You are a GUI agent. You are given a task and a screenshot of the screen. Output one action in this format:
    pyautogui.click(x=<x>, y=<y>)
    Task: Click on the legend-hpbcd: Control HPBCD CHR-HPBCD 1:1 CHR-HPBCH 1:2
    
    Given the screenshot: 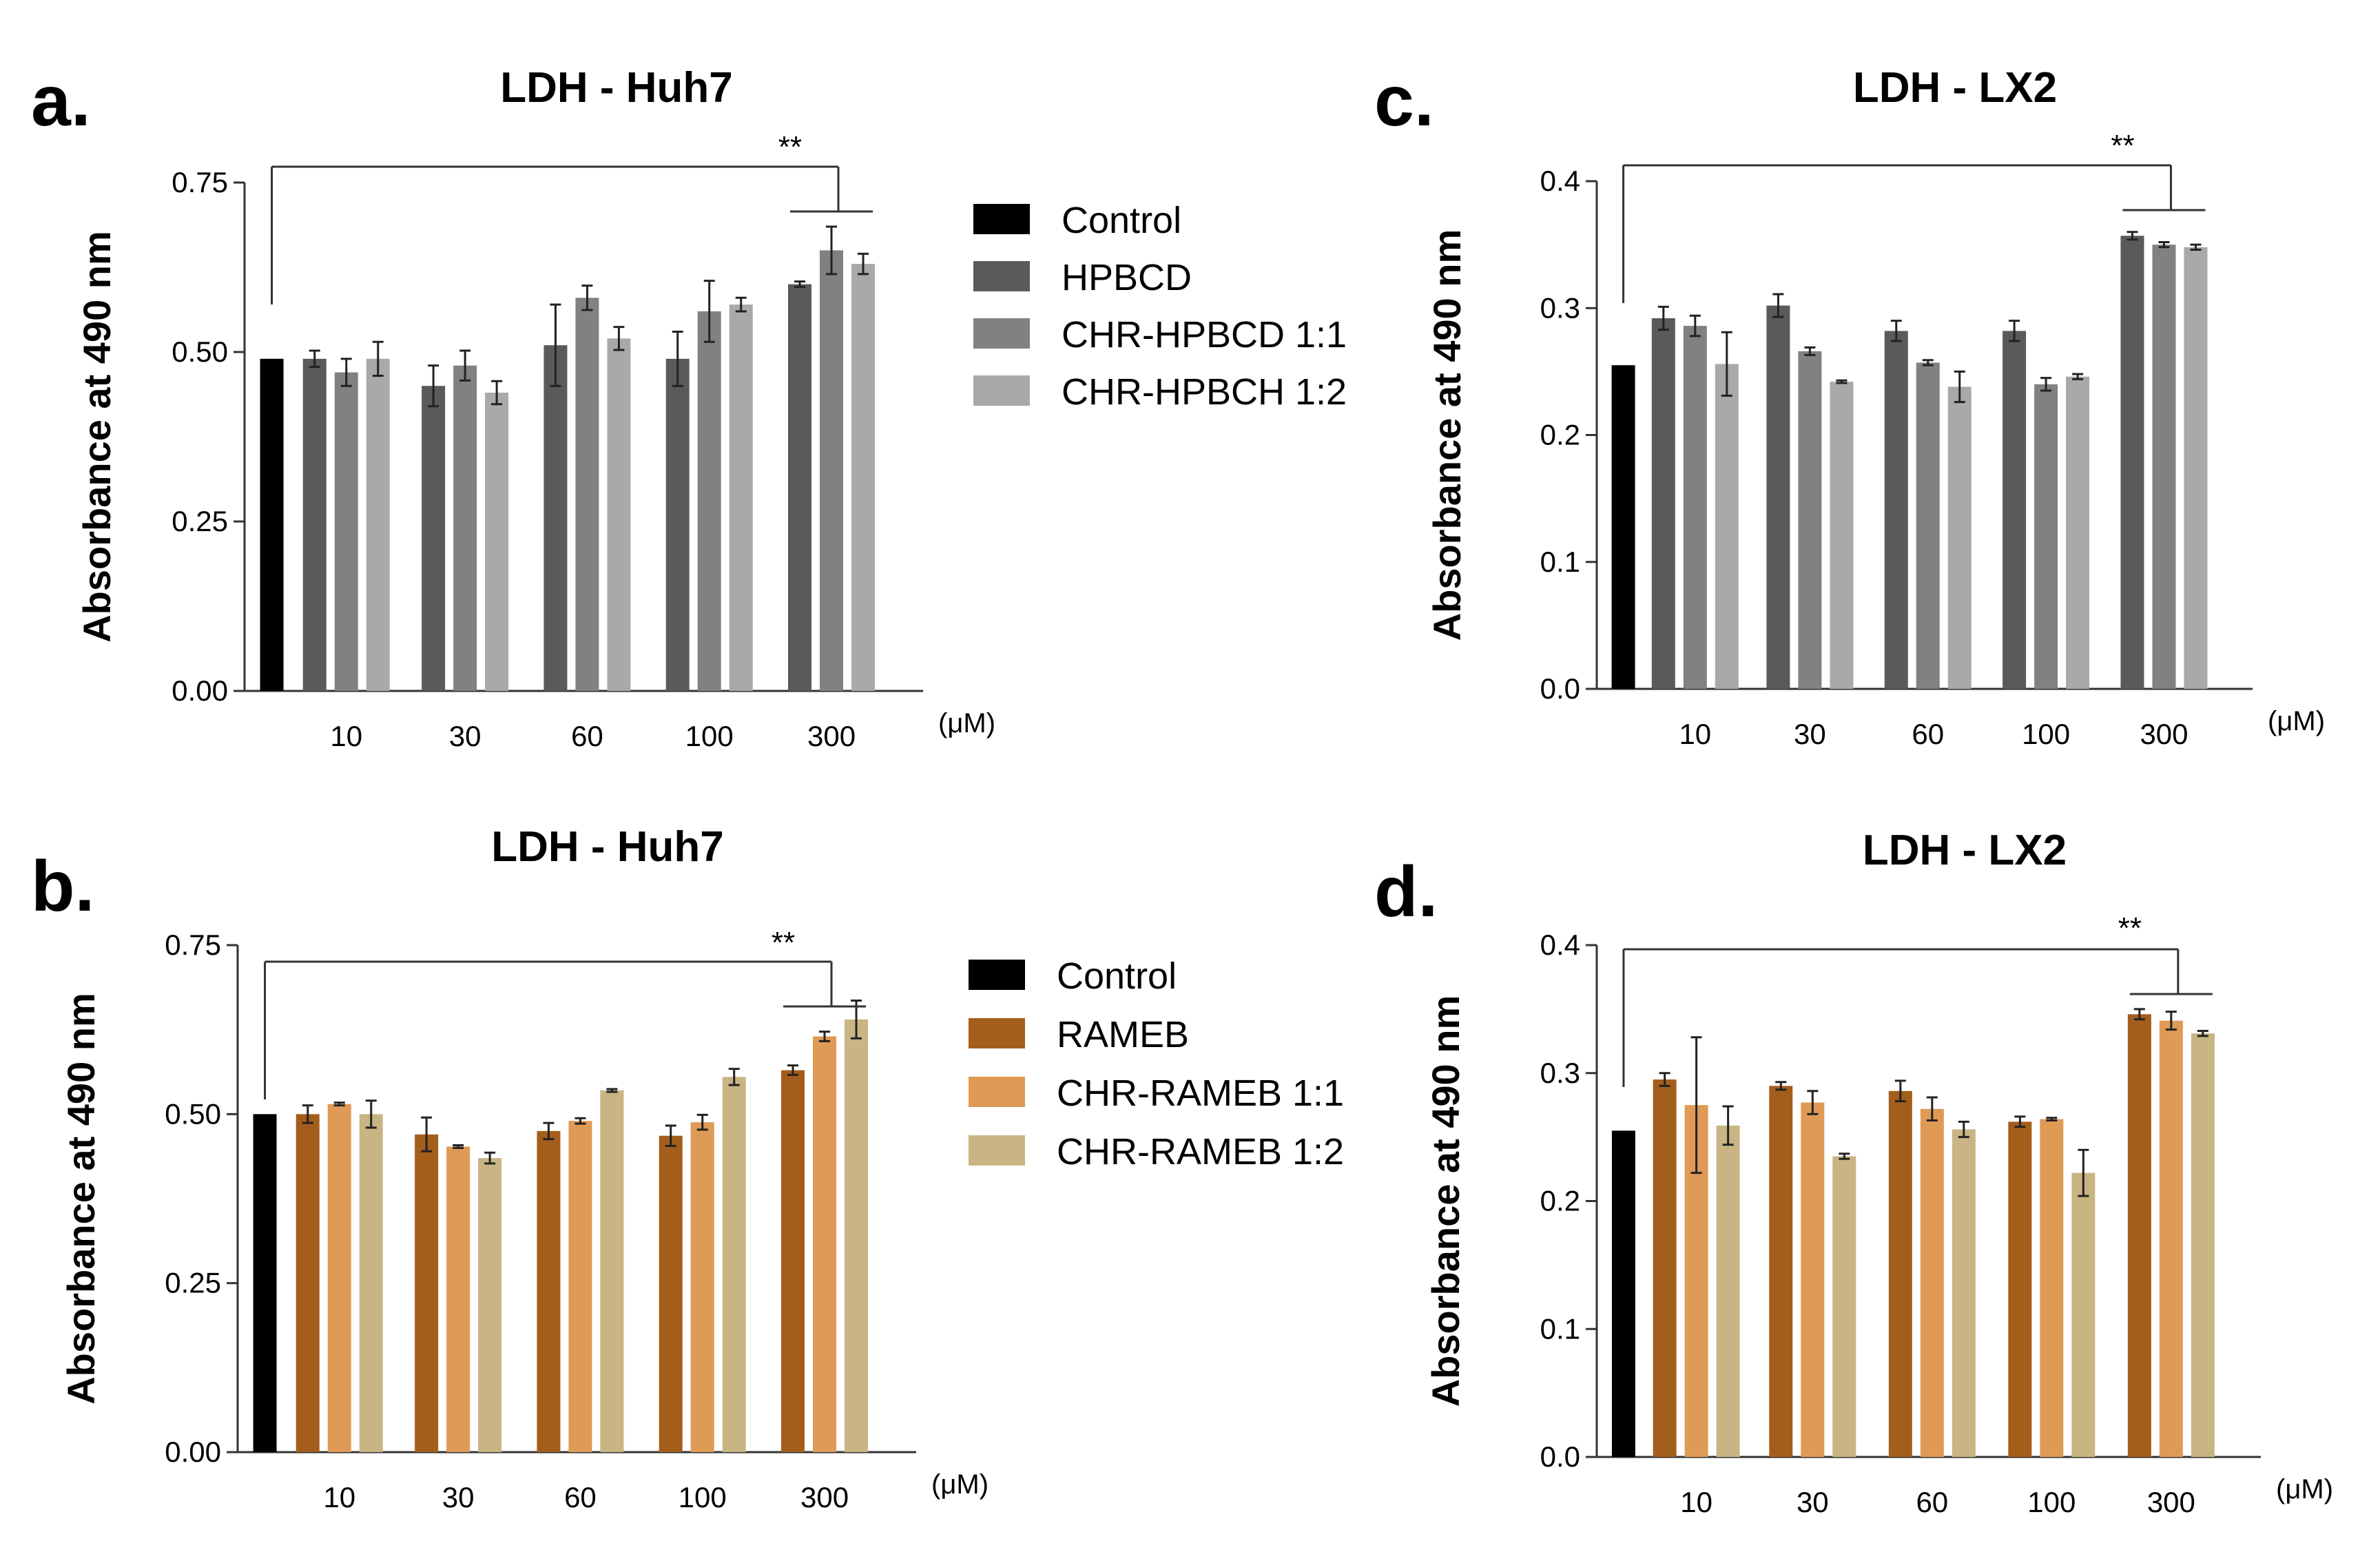 What is the action you would take?
    pyautogui.click(x=1160, y=306)
    